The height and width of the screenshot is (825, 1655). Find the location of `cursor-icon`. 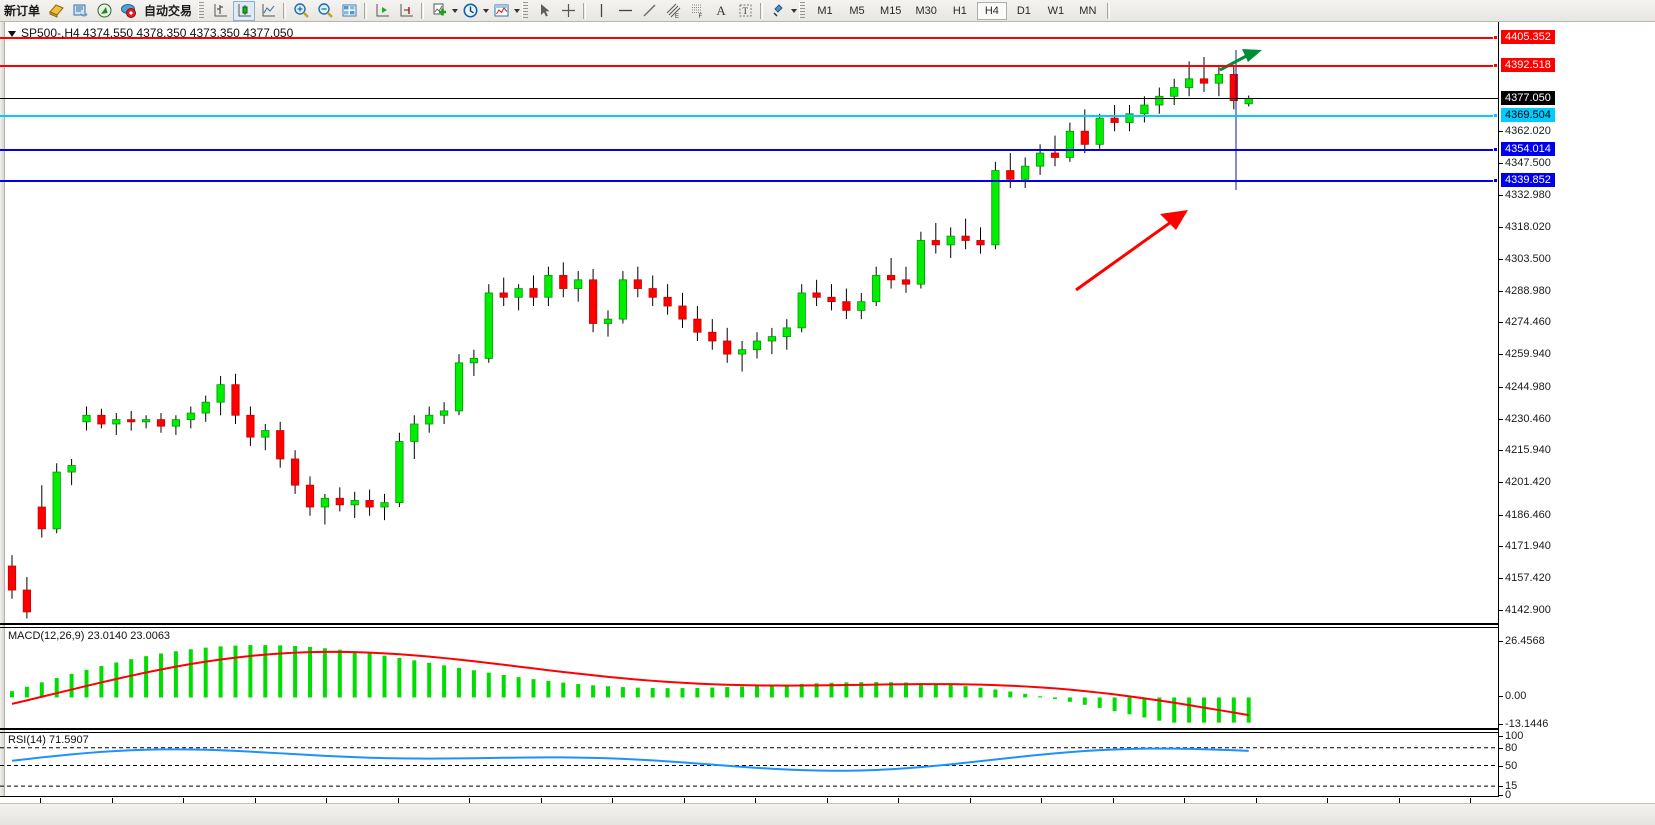

cursor-icon is located at coordinates (544, 11).